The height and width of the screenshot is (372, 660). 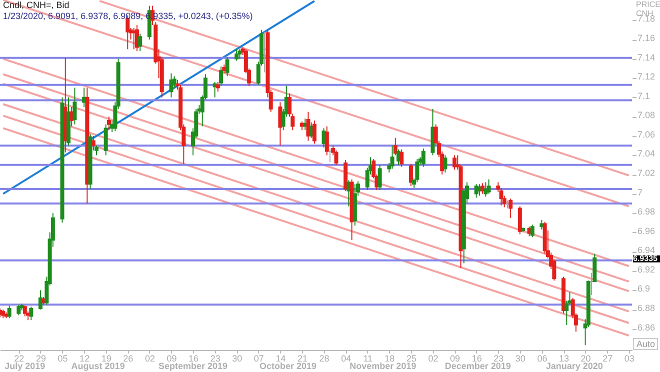 I want to click on text: December 2019, so click(x=477, y=366).